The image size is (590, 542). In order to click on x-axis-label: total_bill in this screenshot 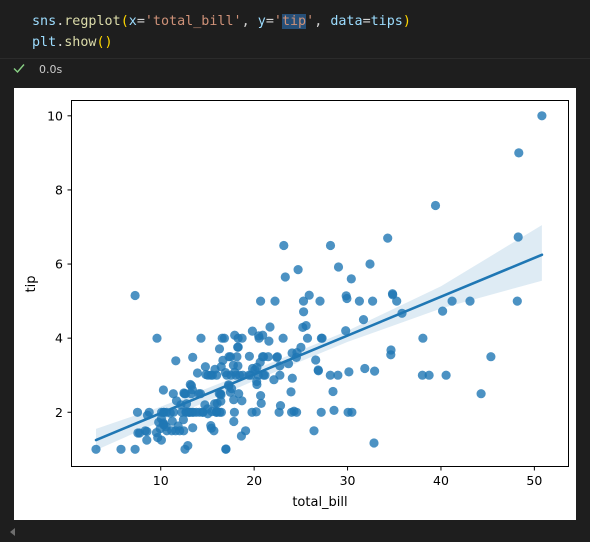, I will do `click(319, 502)`.